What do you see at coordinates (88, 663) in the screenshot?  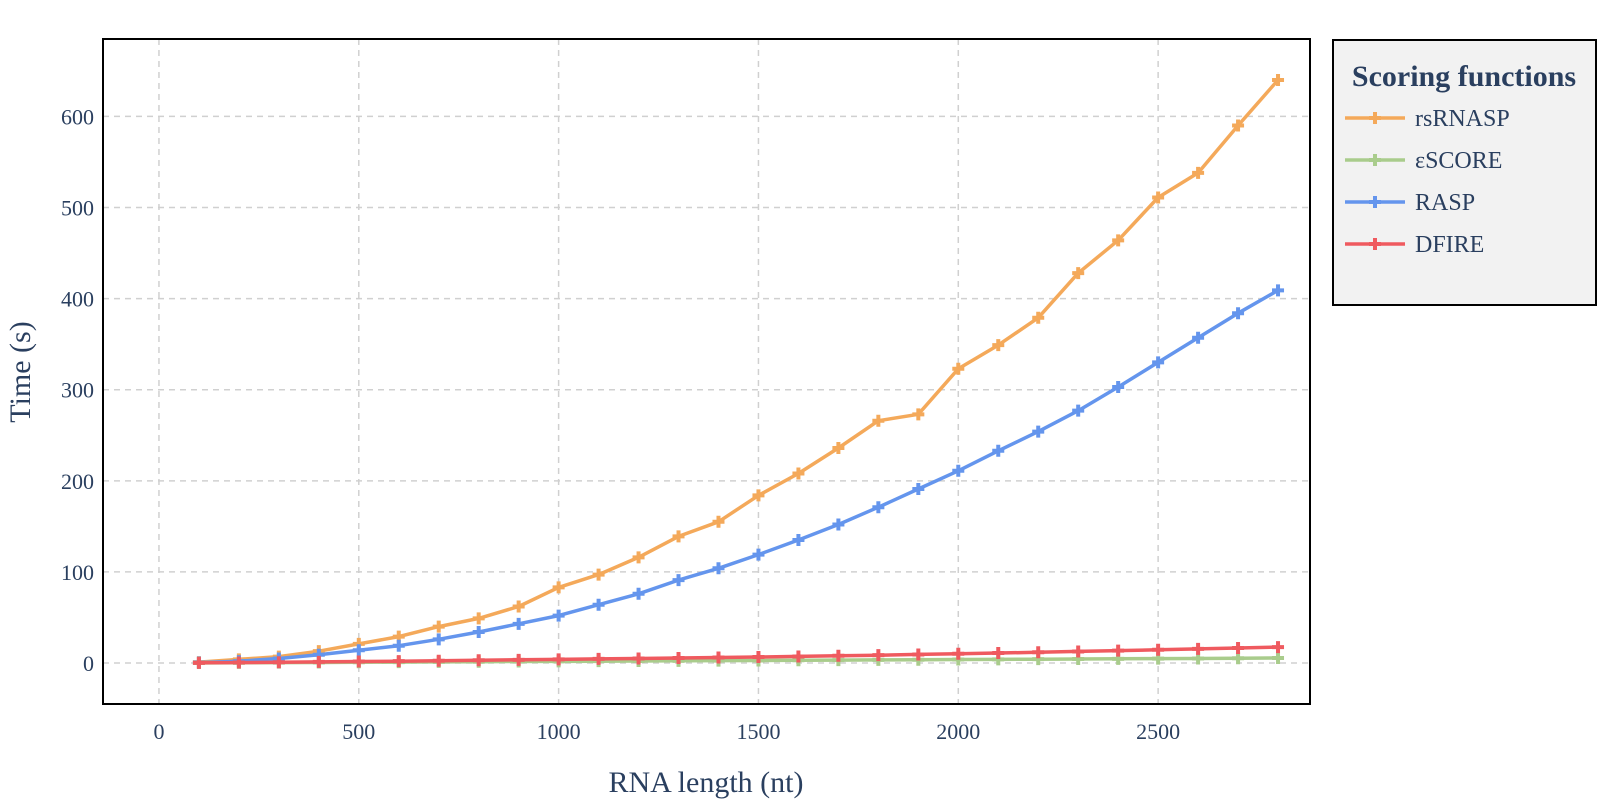 I see `y-tick-label: 0` at bounding box center [88, 663].